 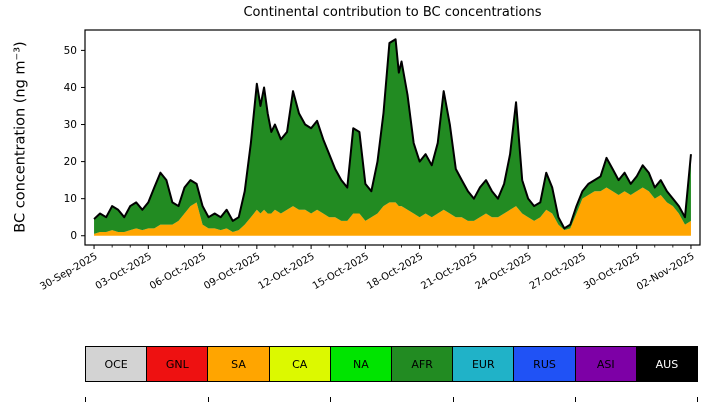 What do you see at coordinates (504, 271) in the screenshot?
I see `x-tick-label: 24-Oct-2025` at bounding box center [504, 271].